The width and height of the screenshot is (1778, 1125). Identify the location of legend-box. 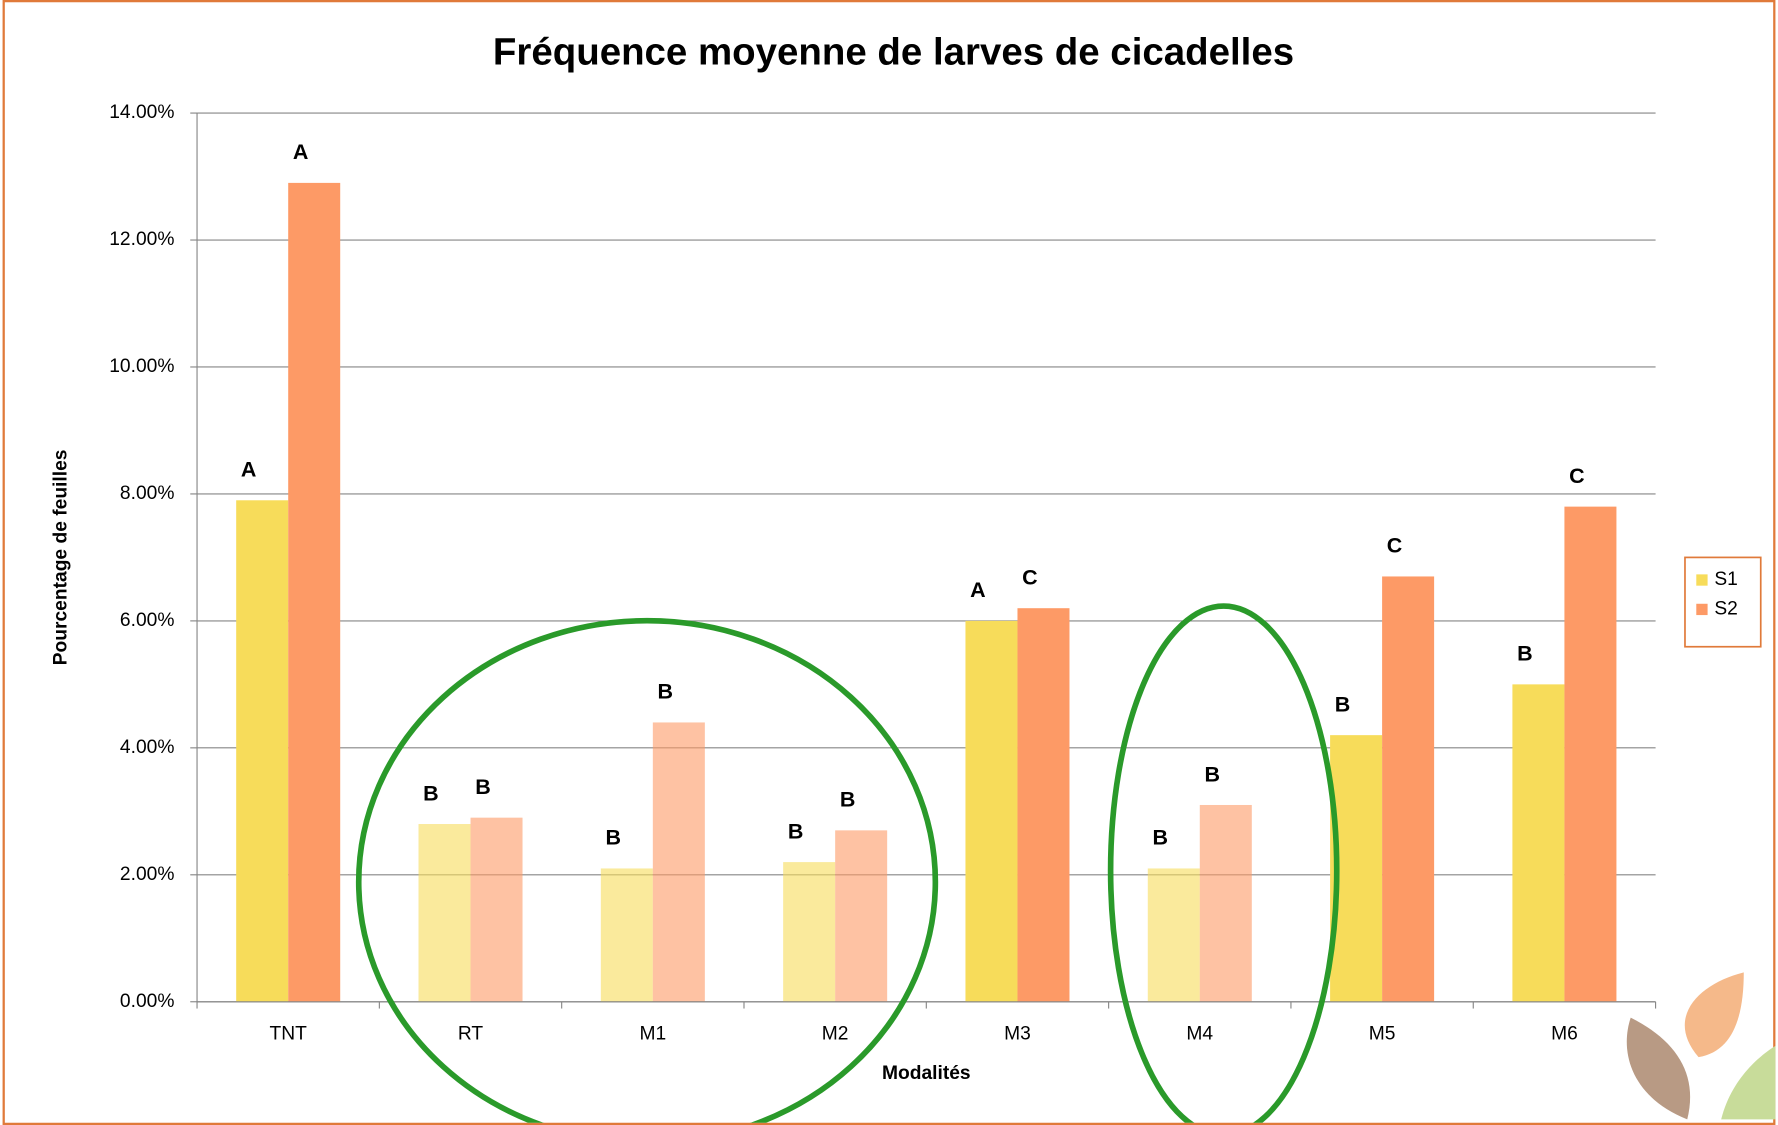
(1723, 602).